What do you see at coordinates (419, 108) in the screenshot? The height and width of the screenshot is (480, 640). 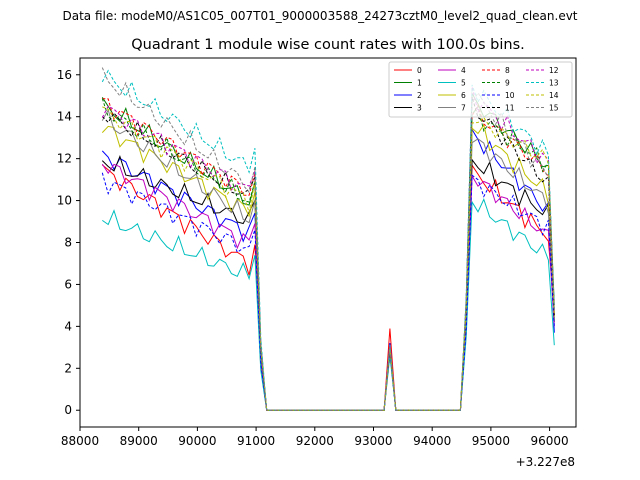 I see `legend-label: 3` at bounding box center [419, 108].